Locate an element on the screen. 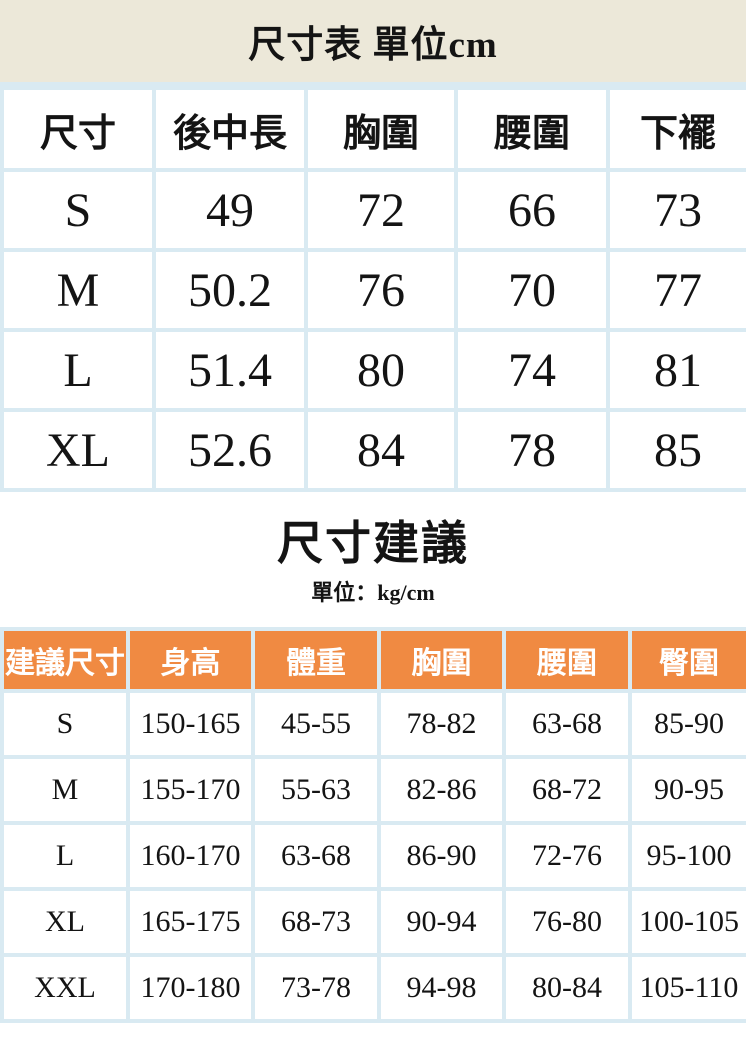  table-cell: 90-94 is located at coordinates (441, 921).